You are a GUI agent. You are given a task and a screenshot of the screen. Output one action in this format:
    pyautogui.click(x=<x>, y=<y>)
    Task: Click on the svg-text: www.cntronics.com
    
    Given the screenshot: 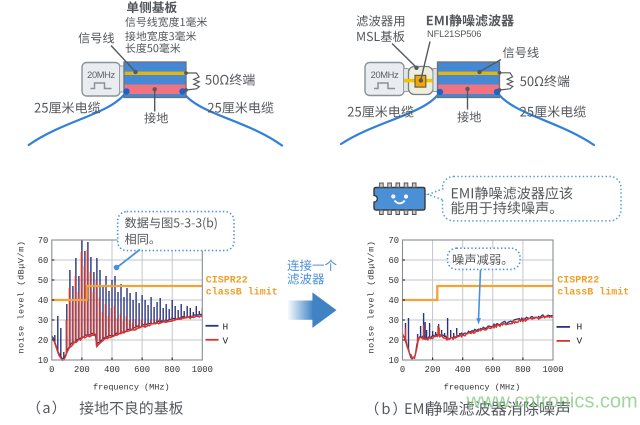 What is the action you would take?
    pyautogui.click(x=552, y=402)
    